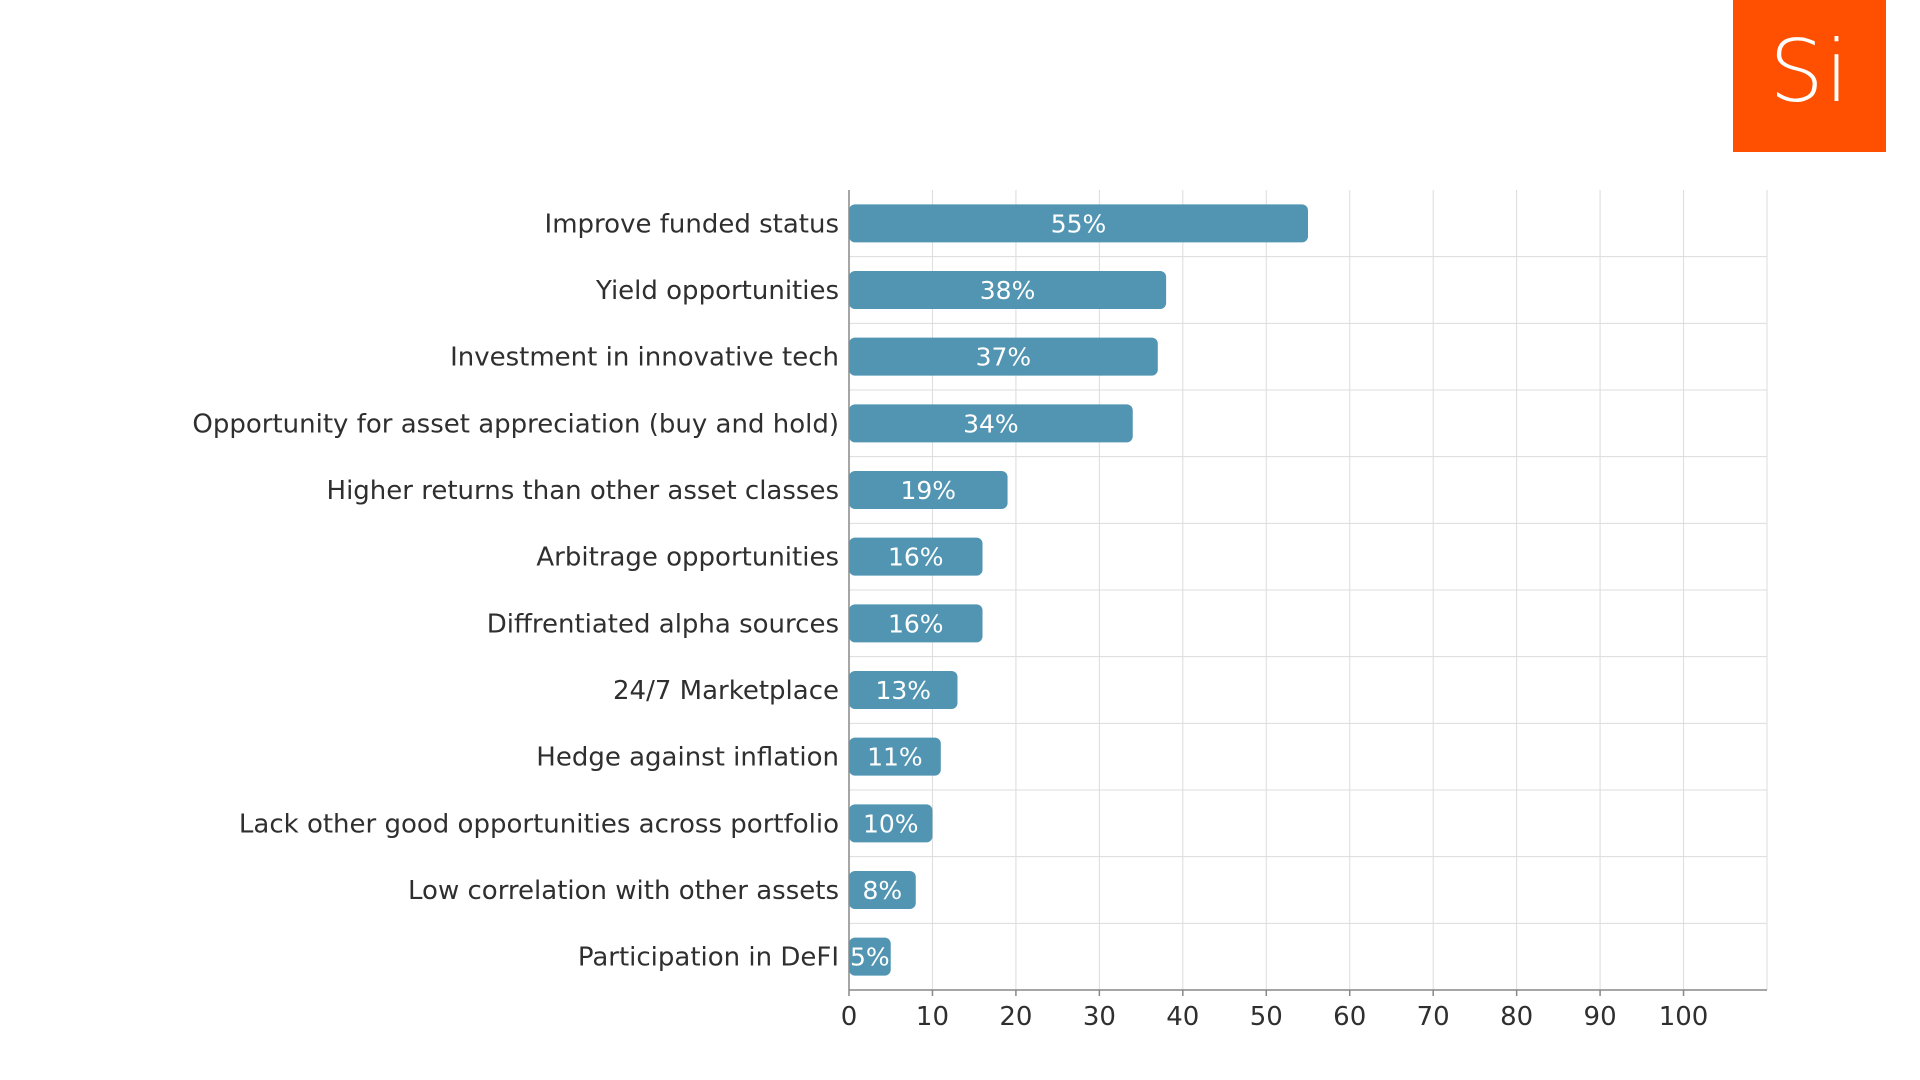  What do you see at coordinates (663, 624) in the screenshot?
I see `category-label-6: Diffrentiated alpha sources` at bounding box center [663, 624].